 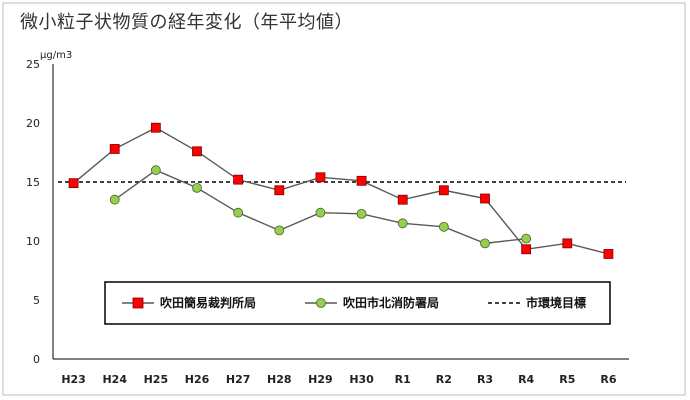 I want to click on x-tick-label: R2, so click(x=444, y=379).